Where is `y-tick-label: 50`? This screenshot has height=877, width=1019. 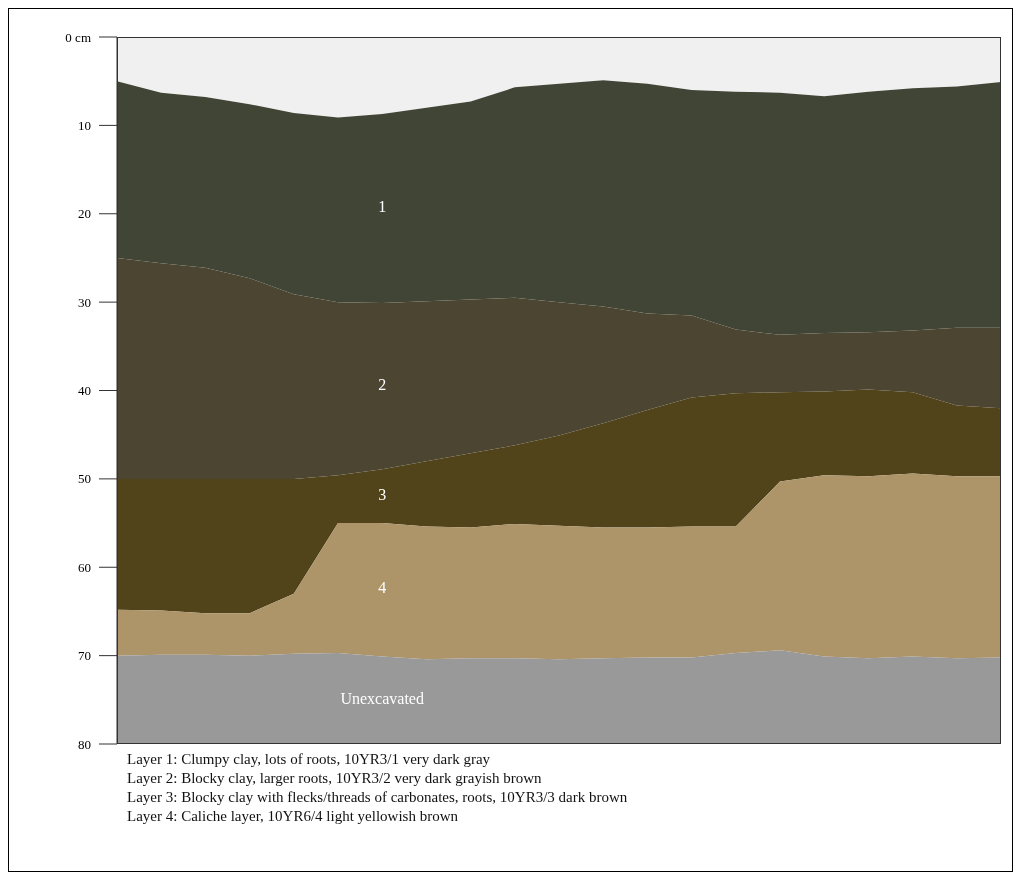
y-tick-label: 50 is located at coordinates (84, 479).